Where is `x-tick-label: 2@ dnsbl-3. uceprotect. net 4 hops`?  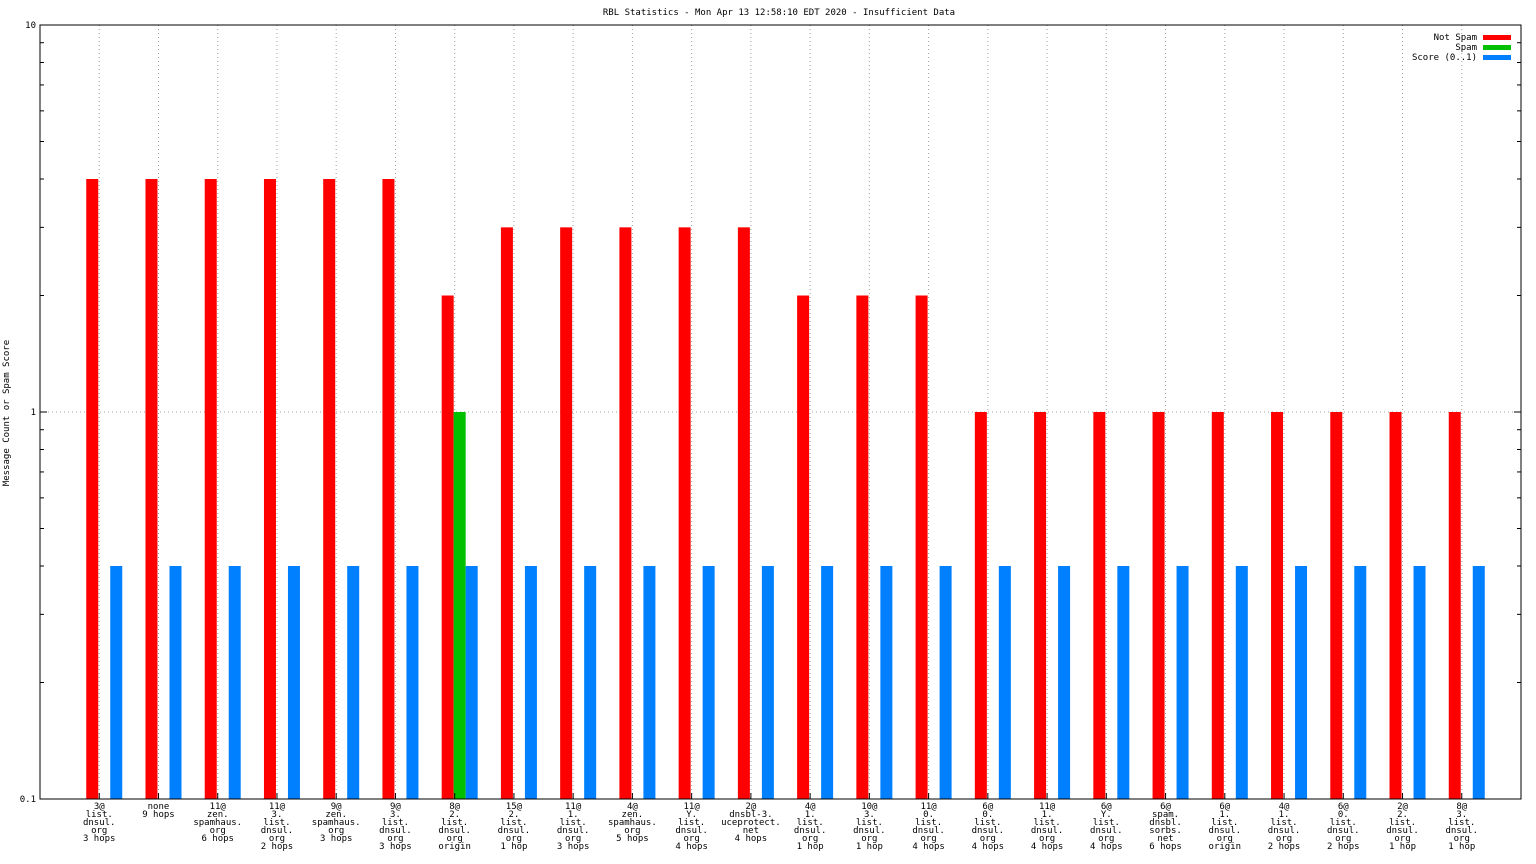 x-tick-label: 2@ dnsbl-3. uceprotect. net 4 hops is located at coordinates (751, 823).